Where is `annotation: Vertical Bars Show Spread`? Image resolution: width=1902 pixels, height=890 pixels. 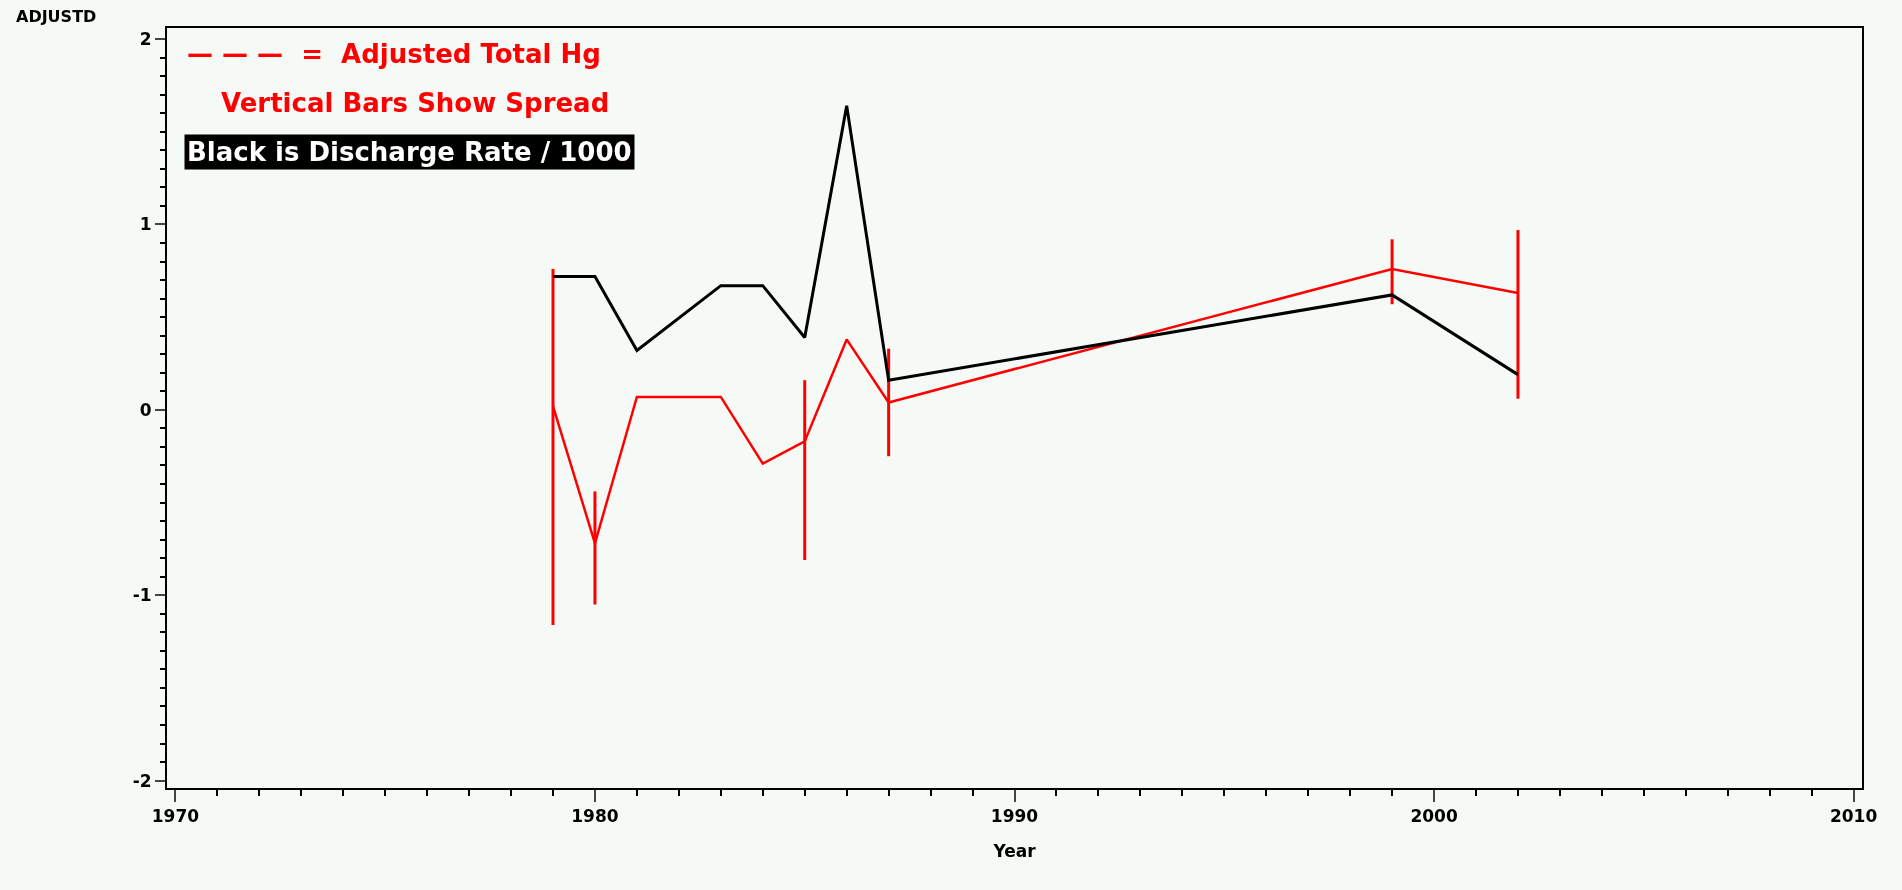
annotation: Vertical Bars Show Spread is located at coordinates (415, 103).